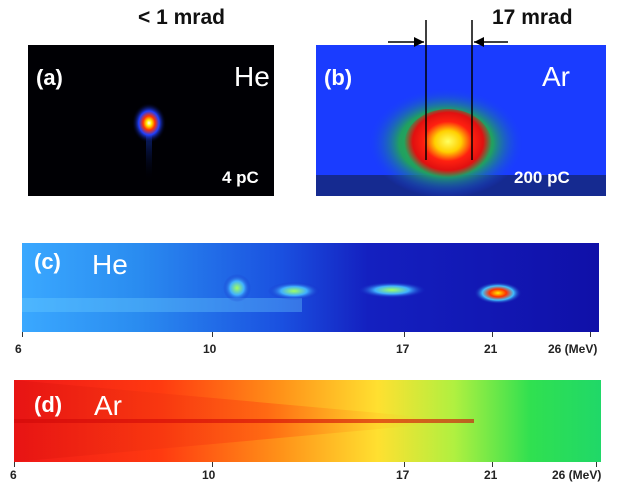 The height and width of the screenshot is (485, 619). Describe the element at coordinates (491, 475) in the screenshot. I see `panel-d-tick-label: 21` at that location.